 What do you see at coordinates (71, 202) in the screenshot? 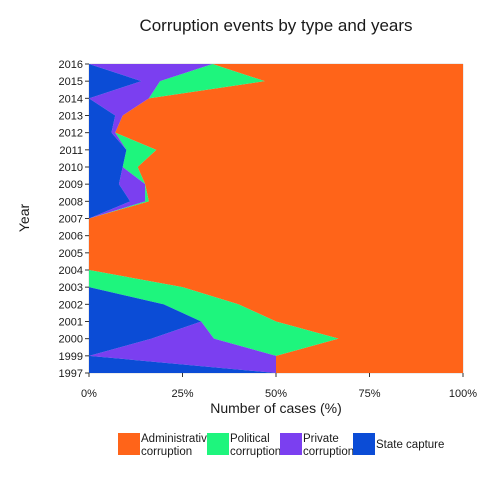
I see `y-tick-label: 2008` at bounding box center [71, 202].